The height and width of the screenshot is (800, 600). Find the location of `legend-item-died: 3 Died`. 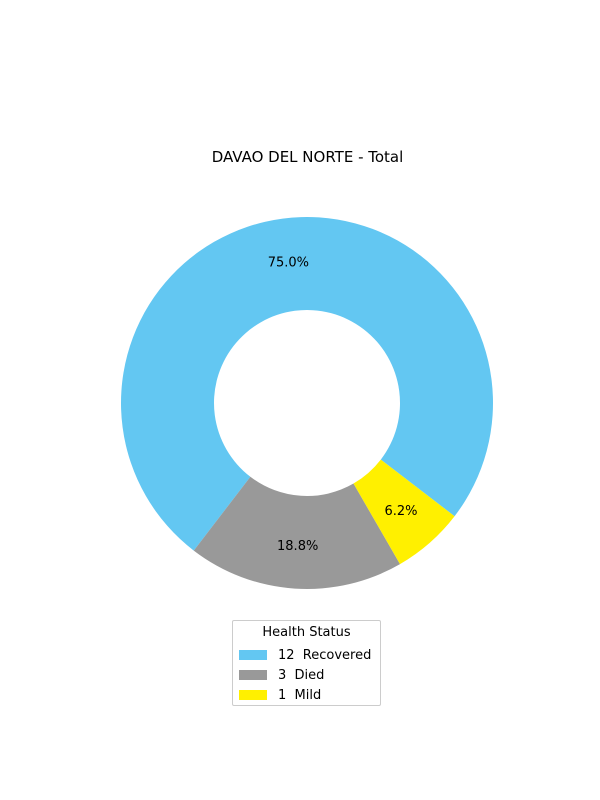

legend-item-died: 3 Died is located at coordinates (281, 675).